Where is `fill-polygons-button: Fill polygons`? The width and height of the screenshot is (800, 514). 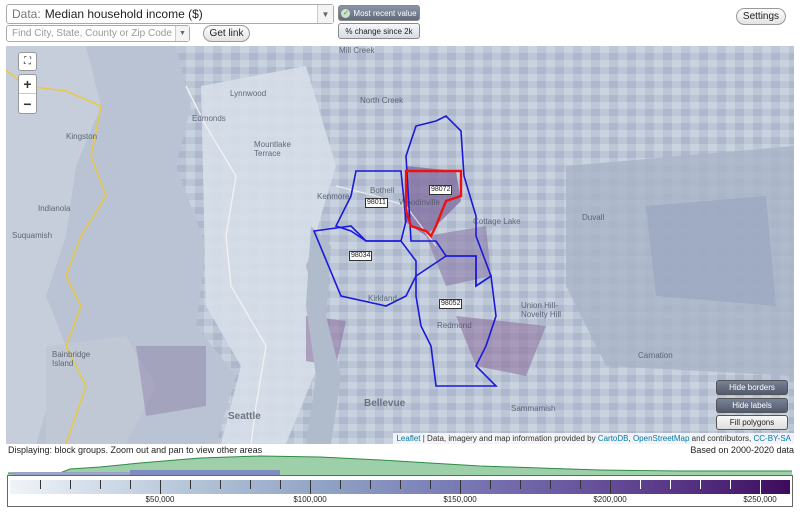
fill-polygons-button: Fill polygons is located at coordinates (752, 422).